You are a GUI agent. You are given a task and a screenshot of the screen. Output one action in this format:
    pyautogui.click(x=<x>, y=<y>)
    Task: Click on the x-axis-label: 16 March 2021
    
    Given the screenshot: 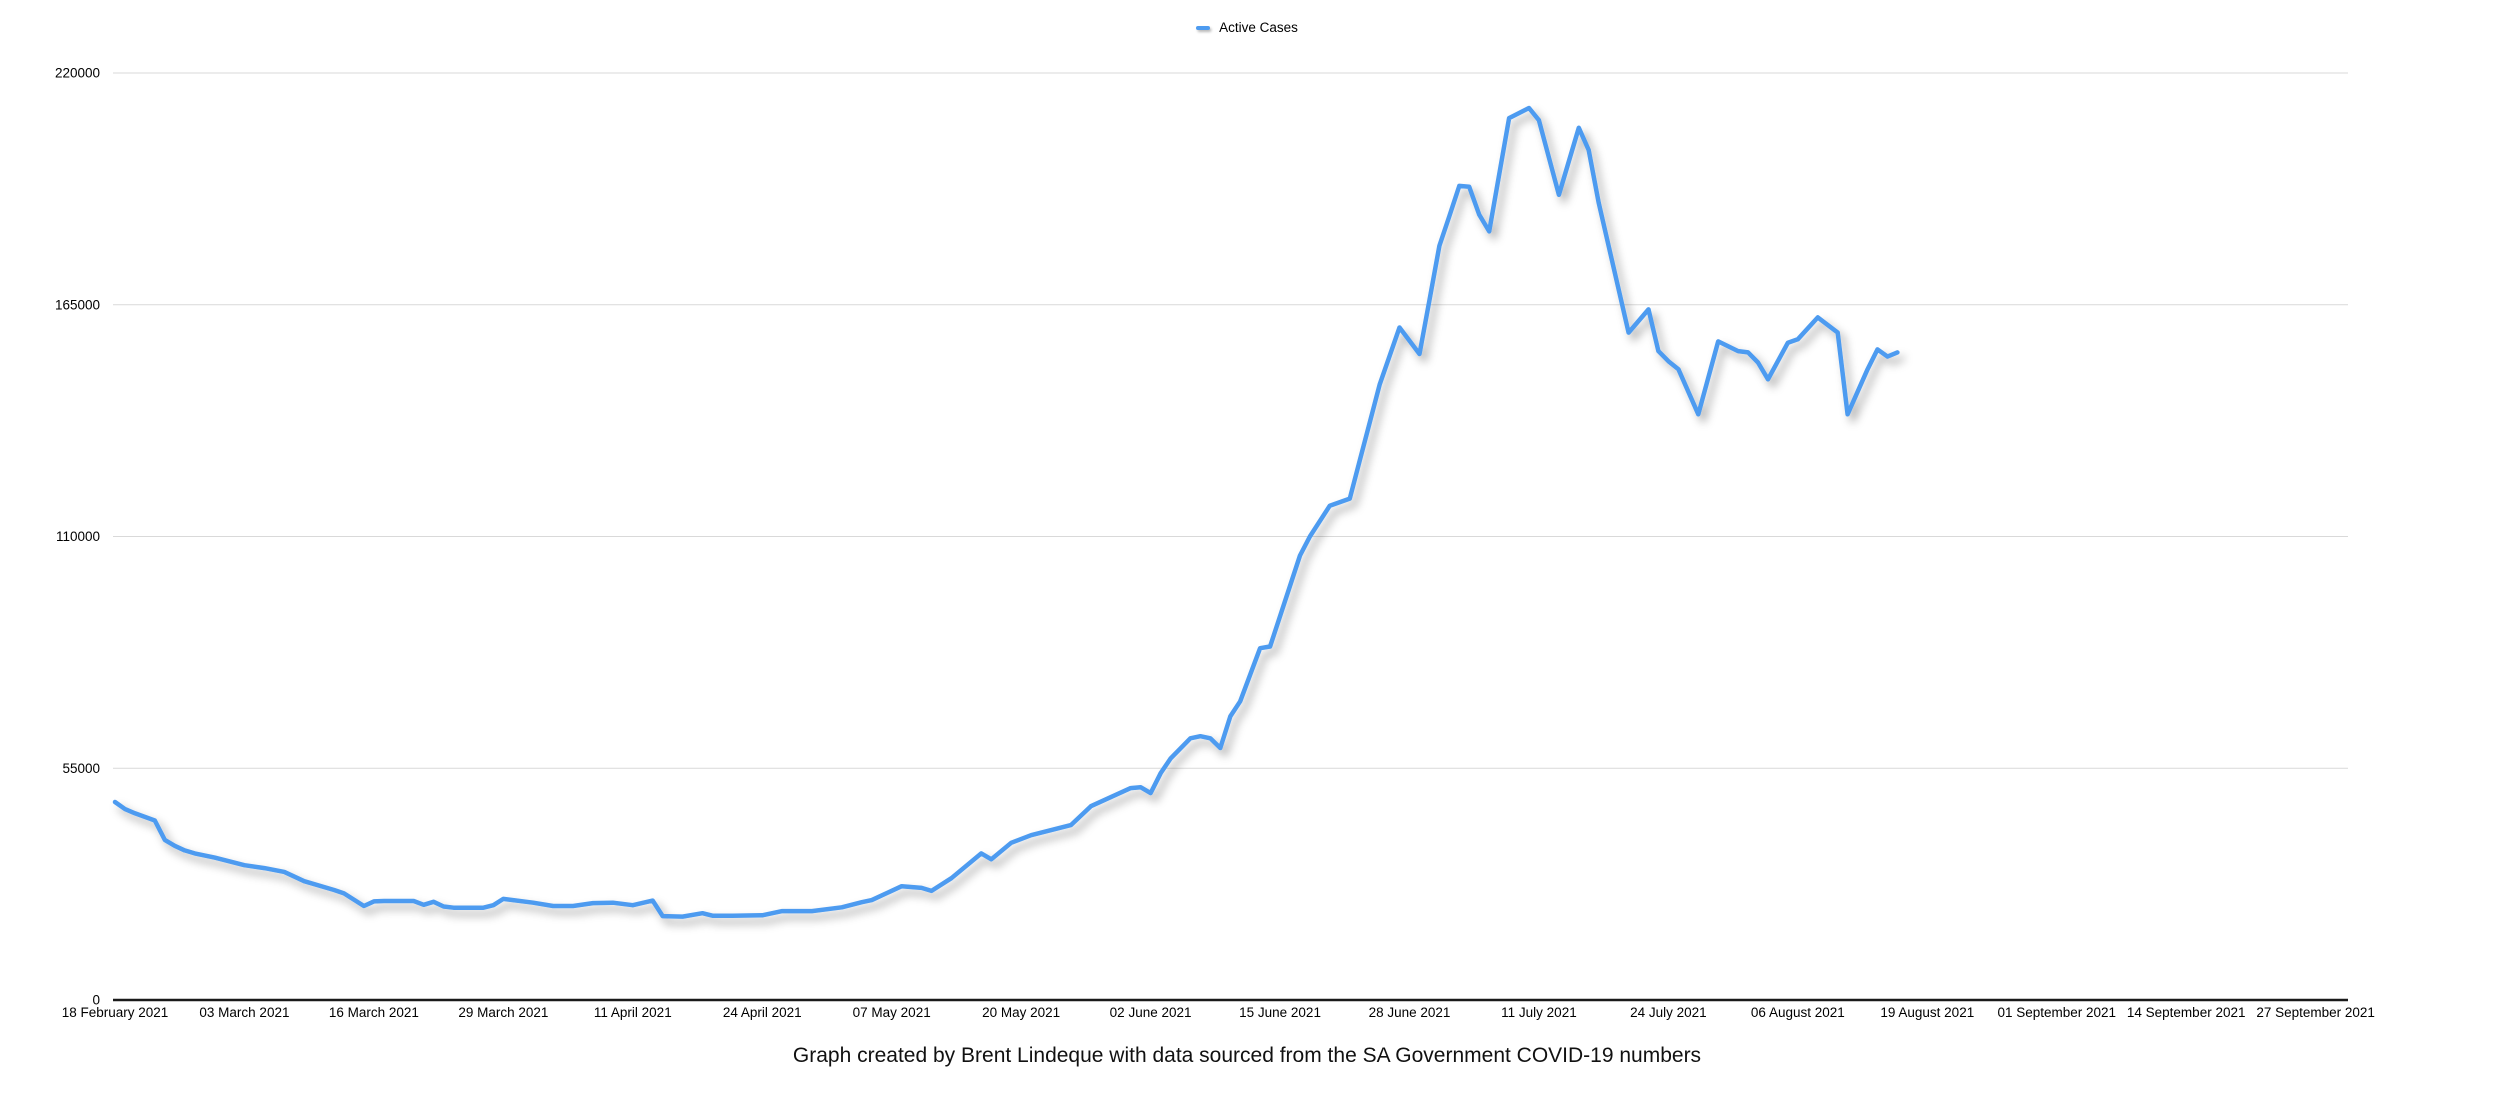 What is the action you would take?
    pyautogui.click(x=374, y=1012)
    